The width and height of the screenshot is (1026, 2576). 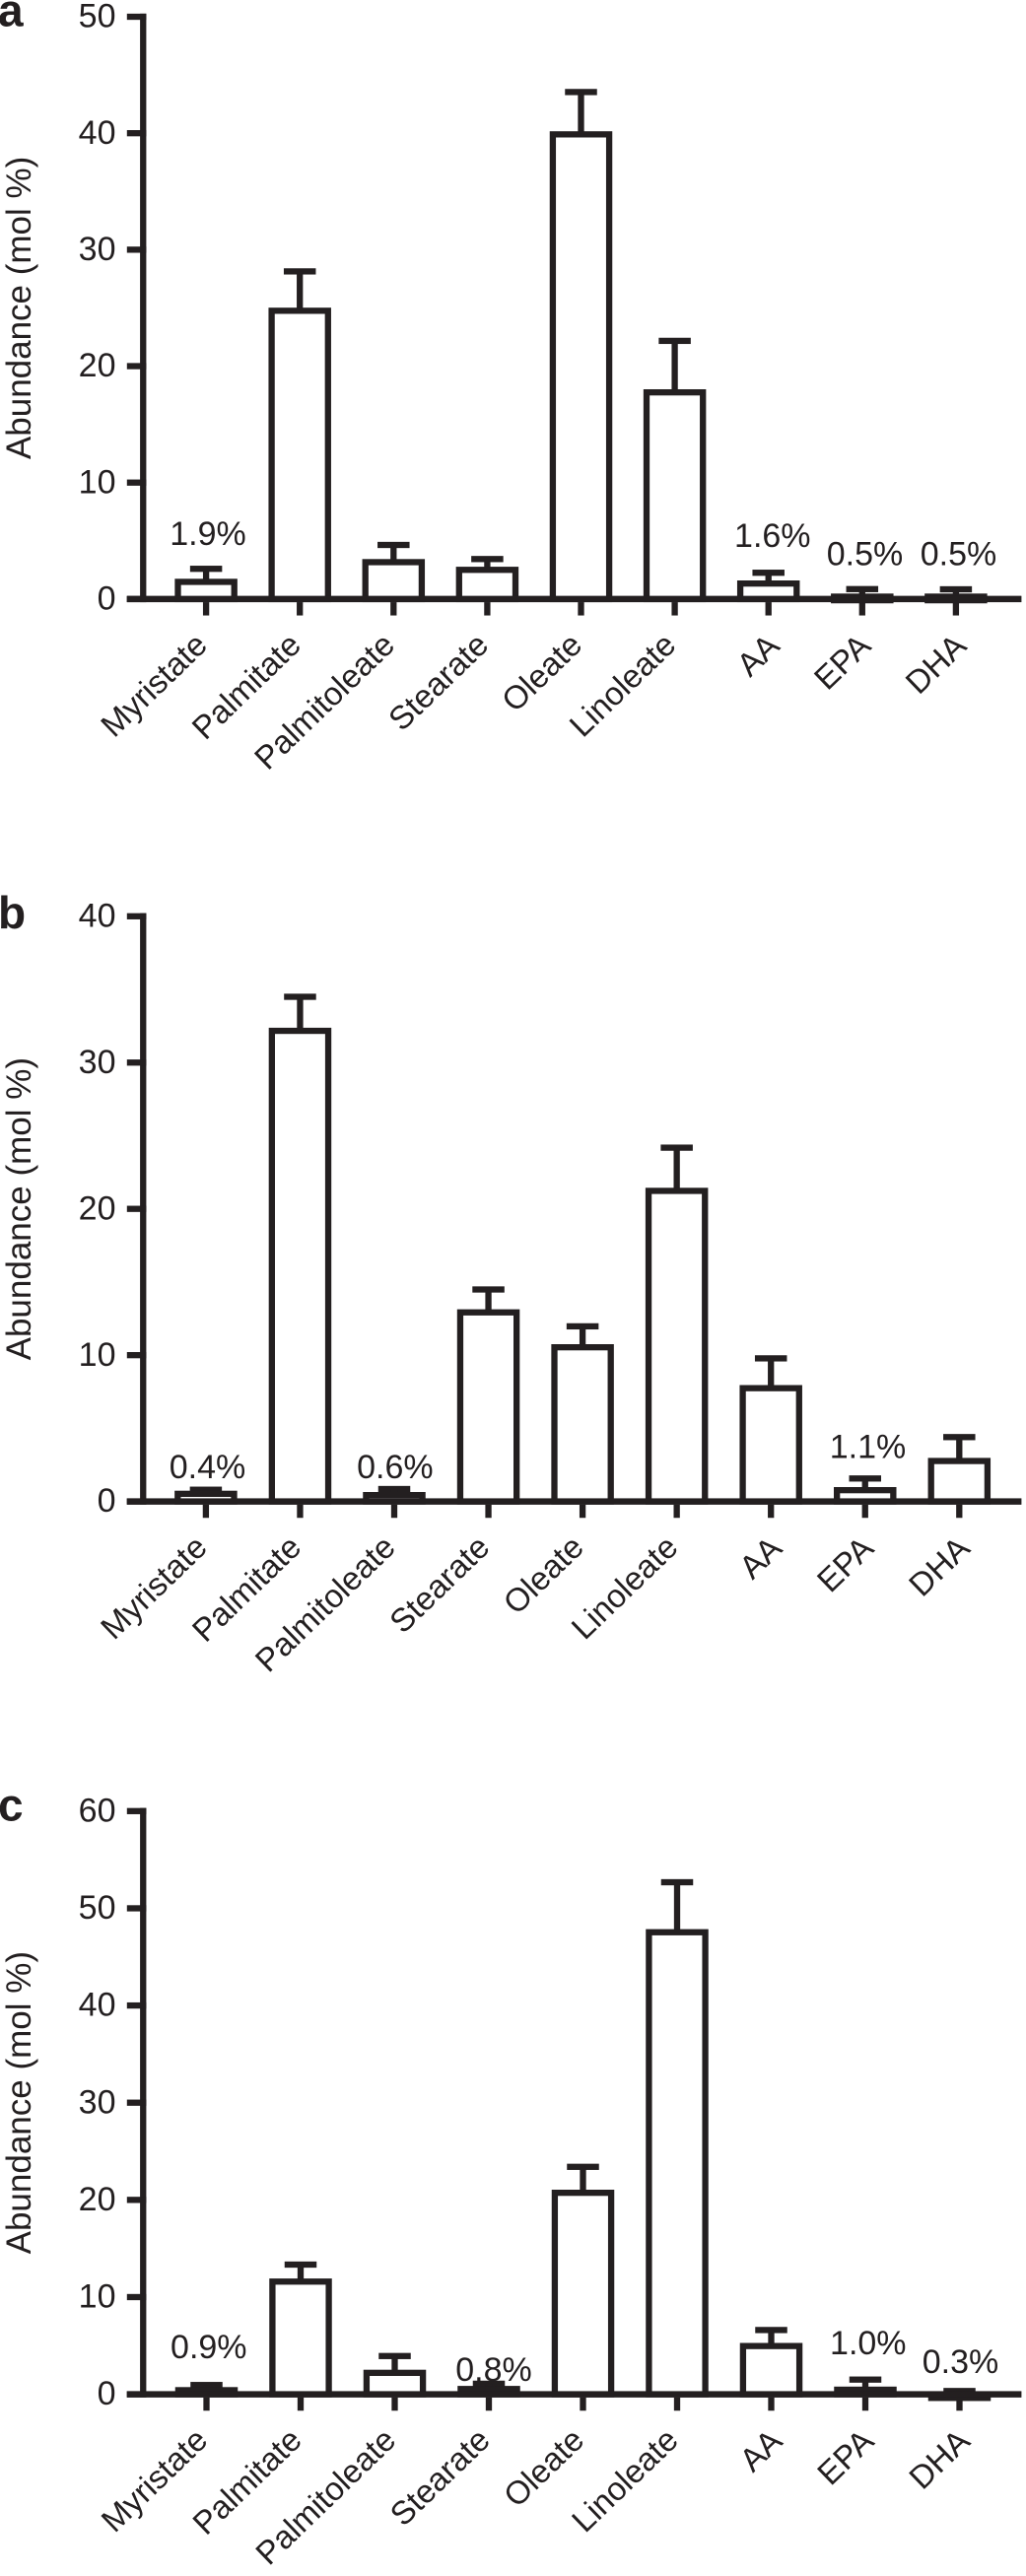 I want to click on svg-text: 0.8%, so click(x=493, y=2370).